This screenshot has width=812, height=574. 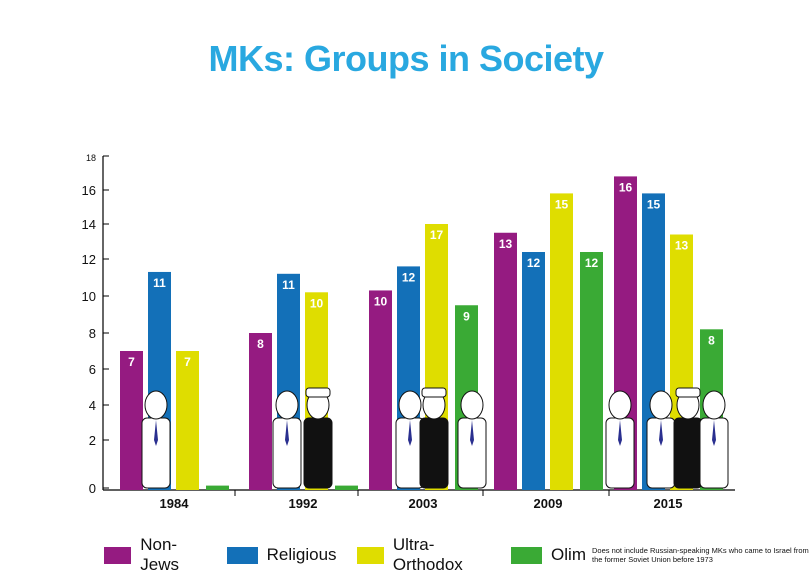 What do you see at coordinates (89, 190) in the screenshot?
I see `y-tick-label: 16` at bounding box center [89, 190].